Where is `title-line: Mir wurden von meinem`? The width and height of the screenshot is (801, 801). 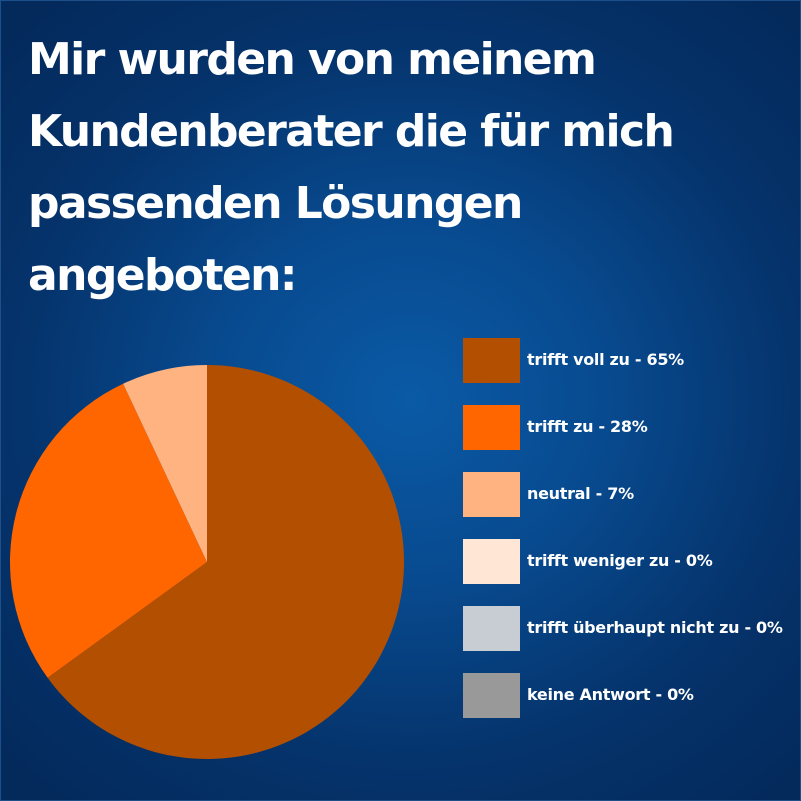 title-line: Mir wurden von meinem is located at coordinates (312, 59).